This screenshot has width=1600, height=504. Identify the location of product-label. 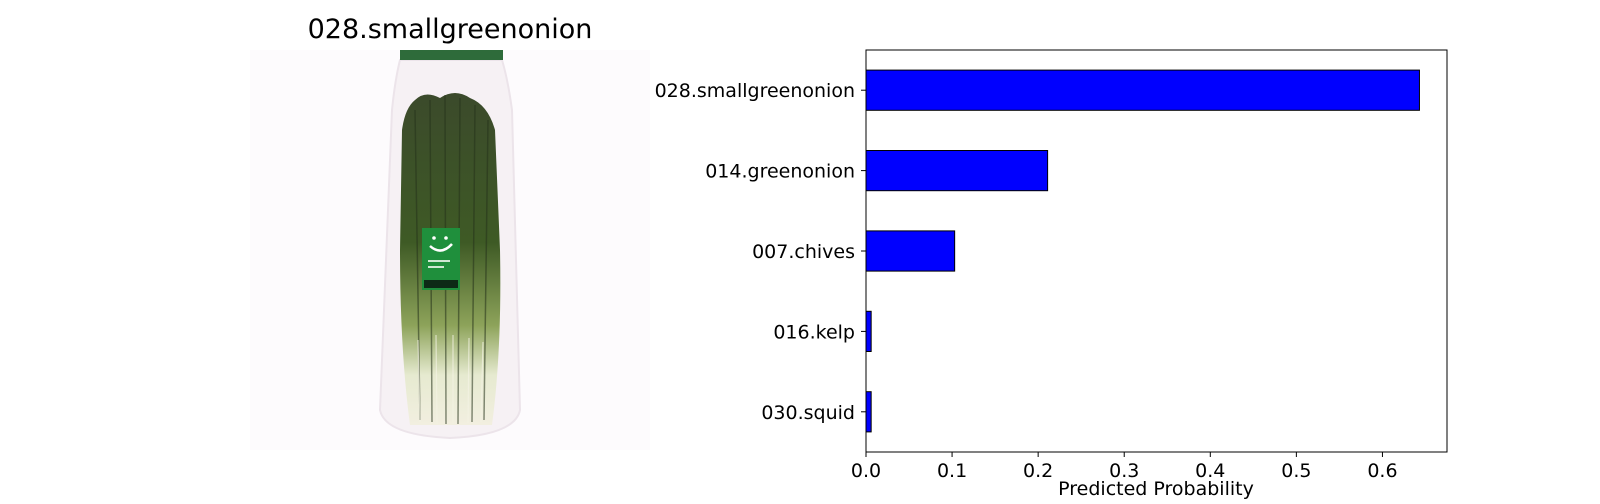
(441, 259).